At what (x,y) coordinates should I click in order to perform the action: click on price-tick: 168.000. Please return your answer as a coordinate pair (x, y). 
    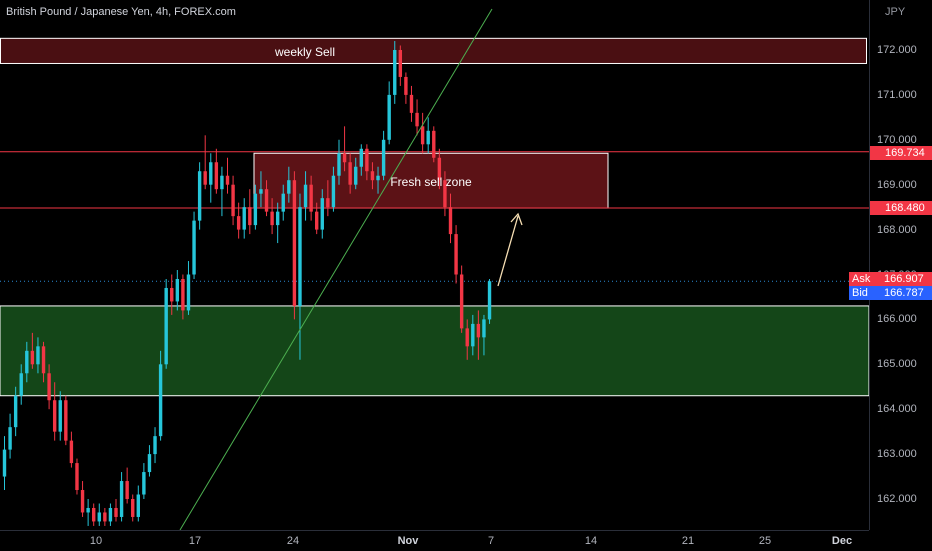
    Looking at the image, I should click on (897, 229).